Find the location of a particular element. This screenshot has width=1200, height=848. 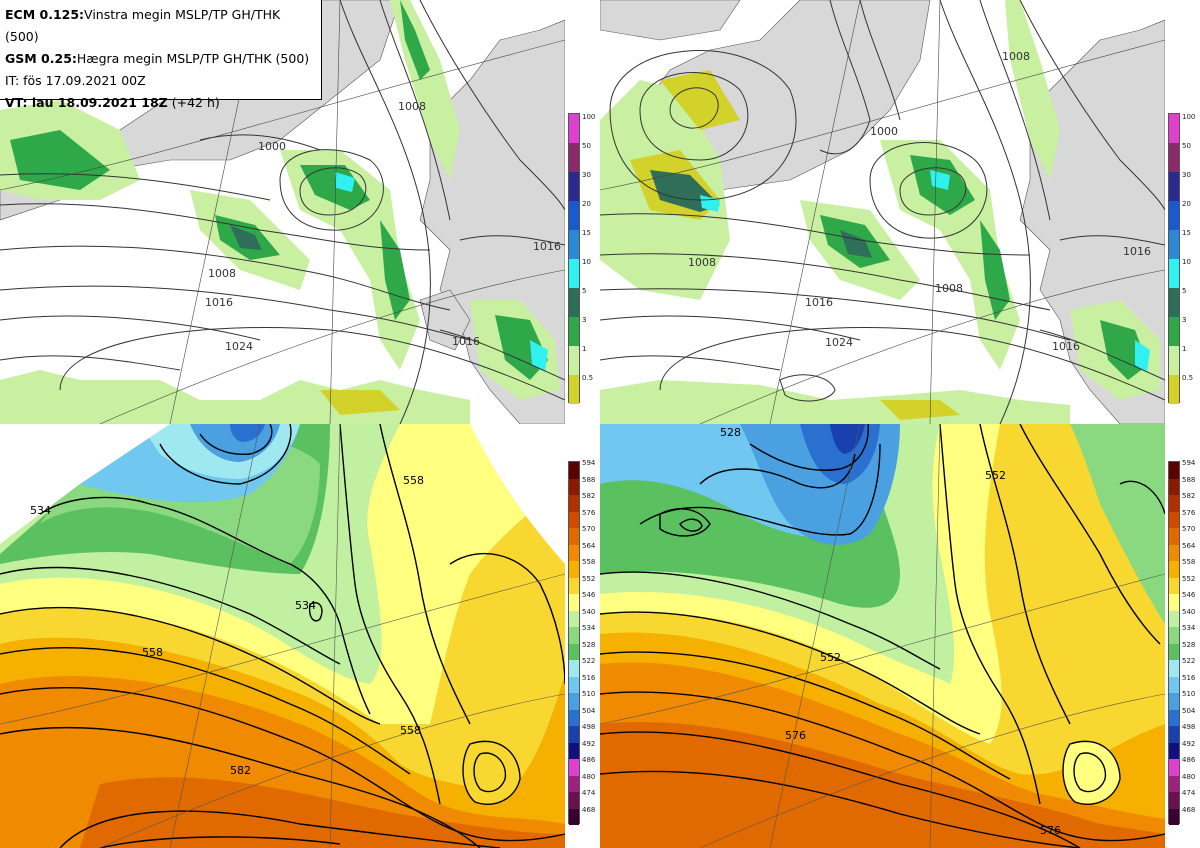

gh-label: 558 is located at coordinates (410, 730).